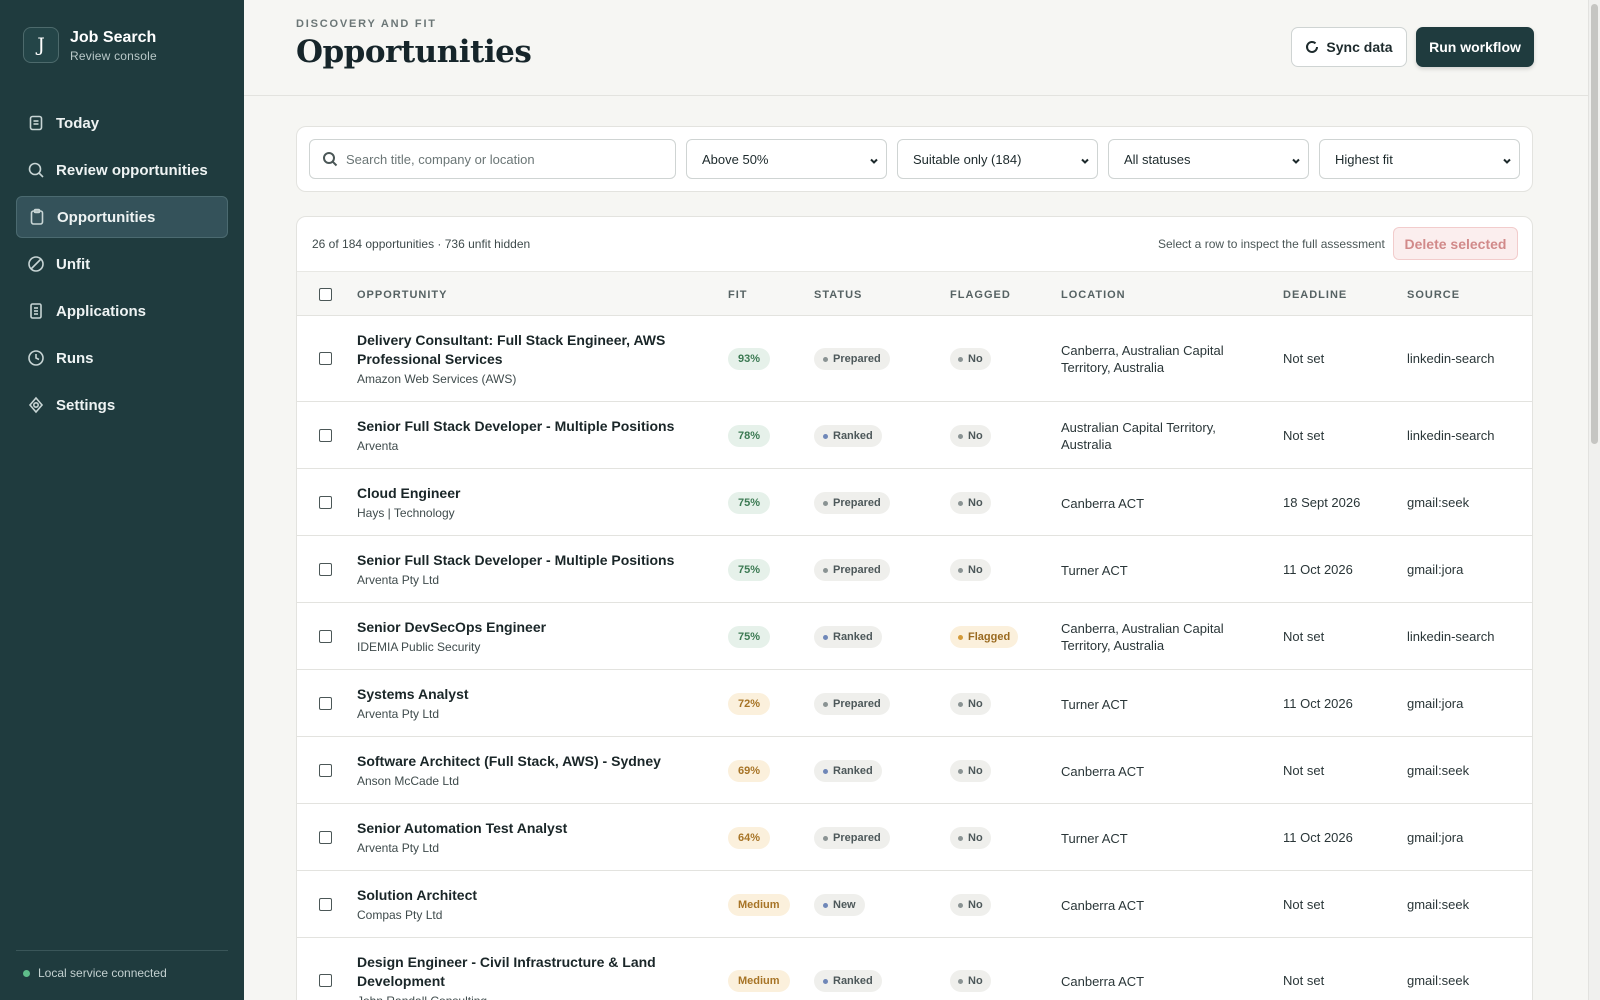  What do you see at coordinates (122, 123) in the screenshot?
I see `sidebar-item-today: Today` at bounding box center [122, 123].